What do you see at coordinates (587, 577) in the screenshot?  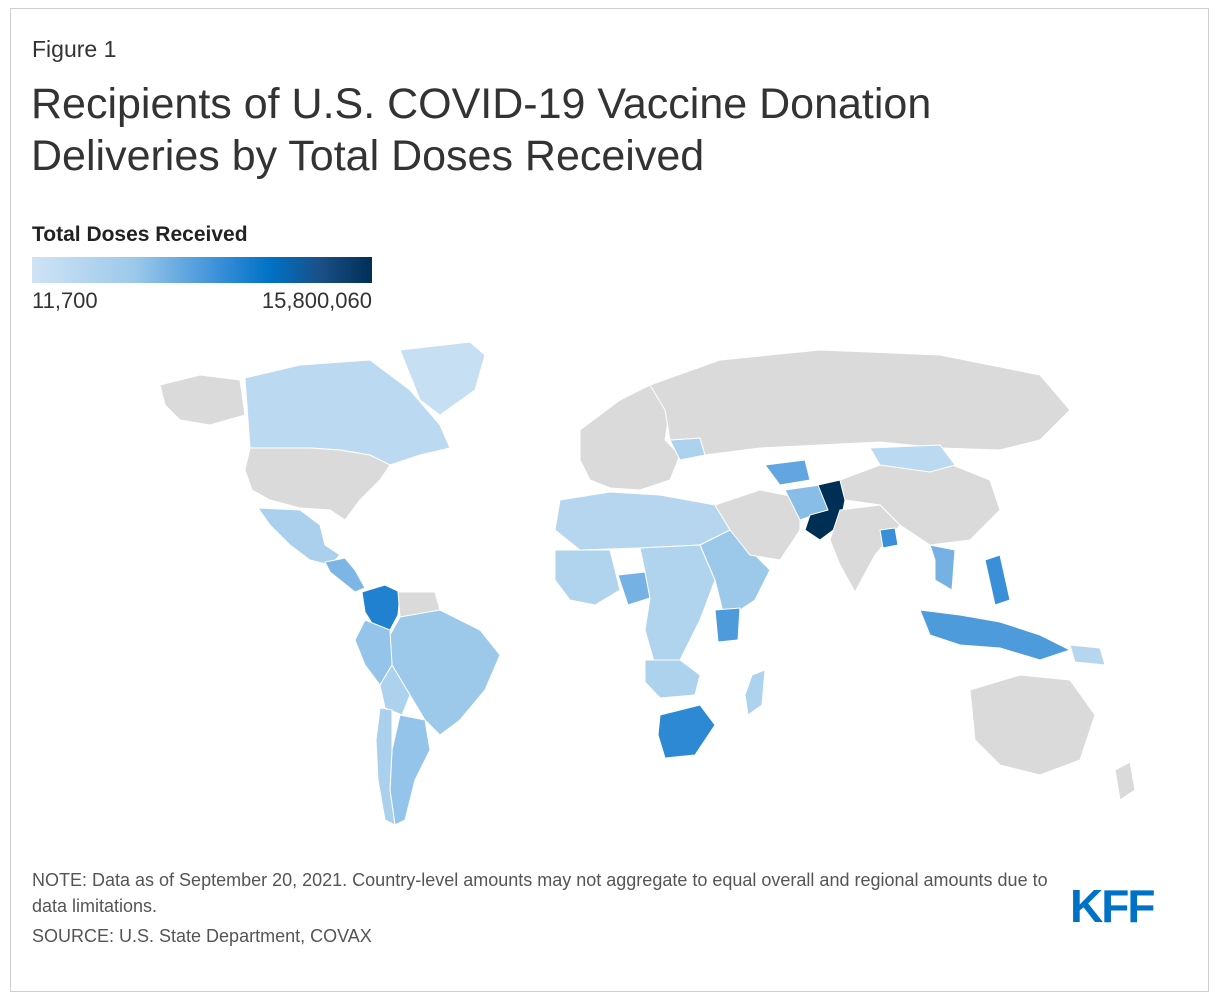 I see `region-west-africa` at bounding box center [587, 577].